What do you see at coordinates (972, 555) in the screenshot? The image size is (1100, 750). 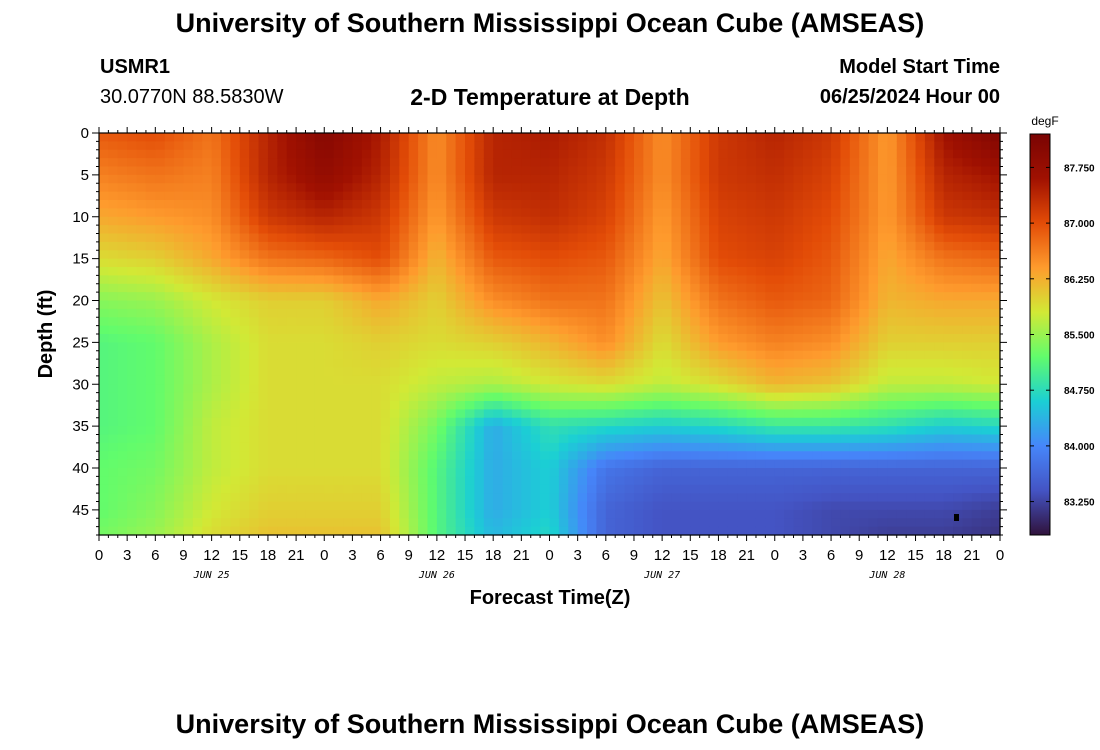 I see `x-tick-label: 21` at bounding box center [972, 555].